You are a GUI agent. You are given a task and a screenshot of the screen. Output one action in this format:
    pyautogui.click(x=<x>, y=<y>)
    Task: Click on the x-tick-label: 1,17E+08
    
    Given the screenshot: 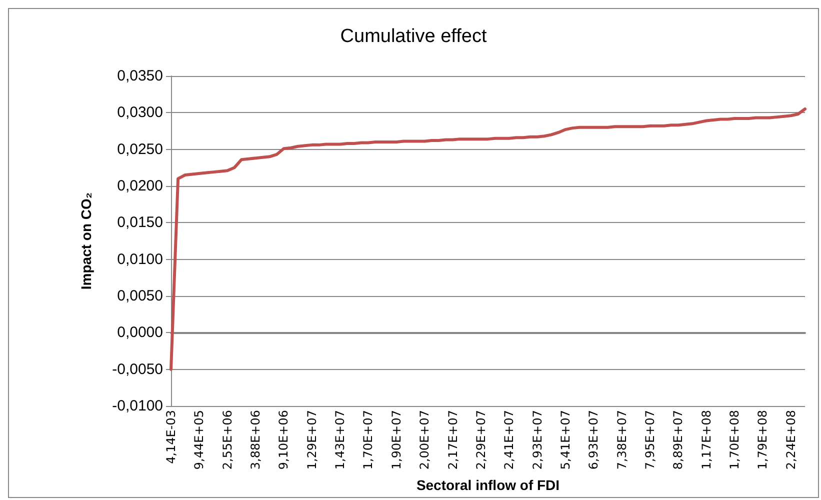 What is the action you would take?
    pyautogui.click(x=706, y=440)
    